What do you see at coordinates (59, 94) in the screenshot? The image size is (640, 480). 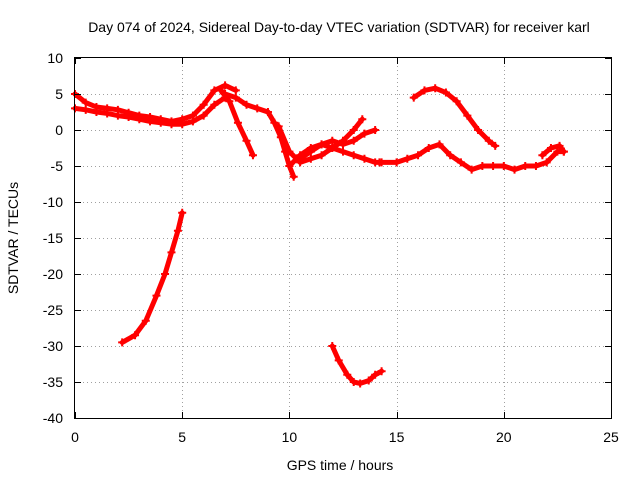 I see `y-tick-label: 5` at bounding box center [59, 94].